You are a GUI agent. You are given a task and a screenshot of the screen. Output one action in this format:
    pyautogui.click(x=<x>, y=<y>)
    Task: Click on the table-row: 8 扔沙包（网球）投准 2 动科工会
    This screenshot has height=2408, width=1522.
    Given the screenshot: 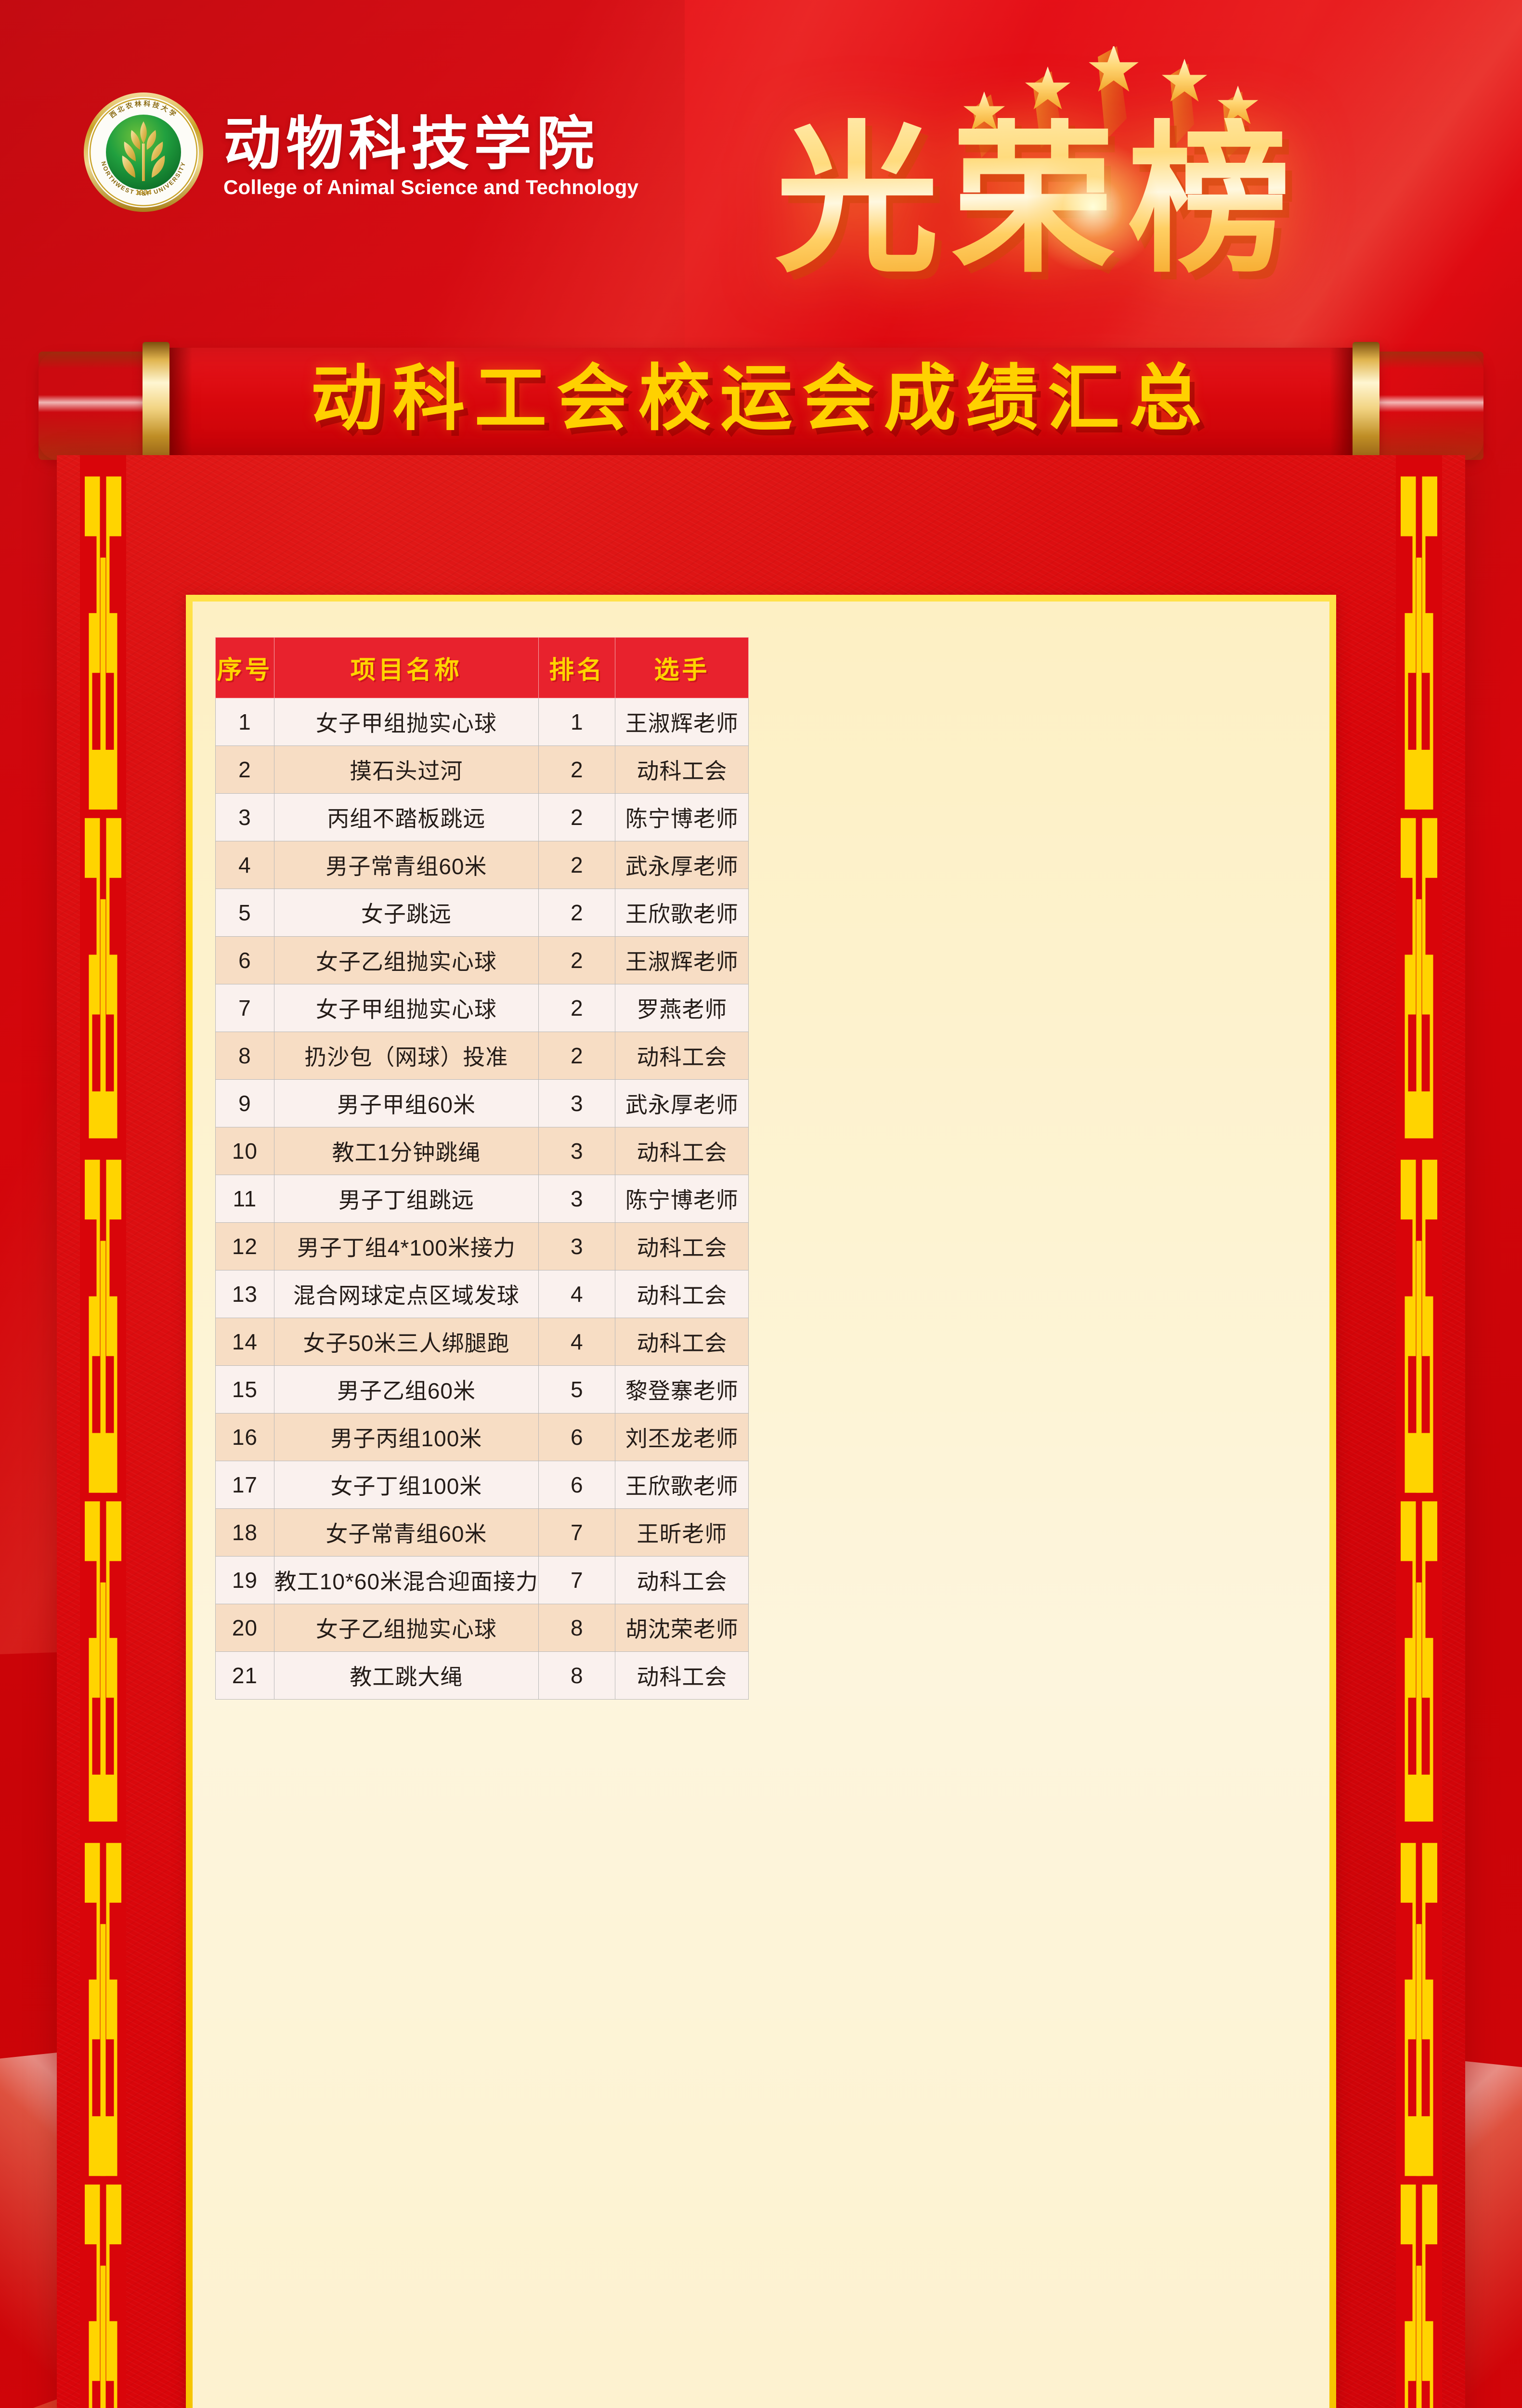 What is the action you would take?
    pyautogui.click(x=482, y=1056)
    